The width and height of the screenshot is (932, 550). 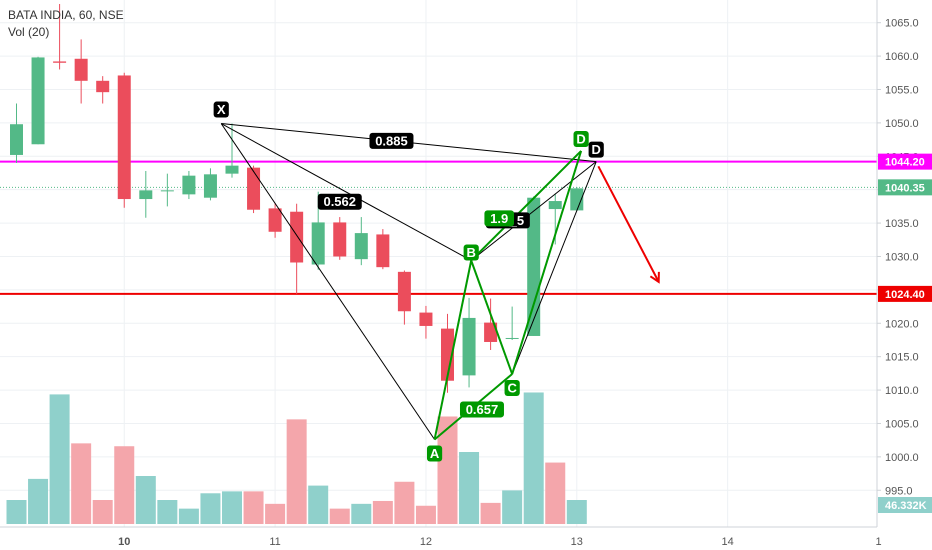 I want to click on time-tick-label: 13, so click(x=577, y=542).